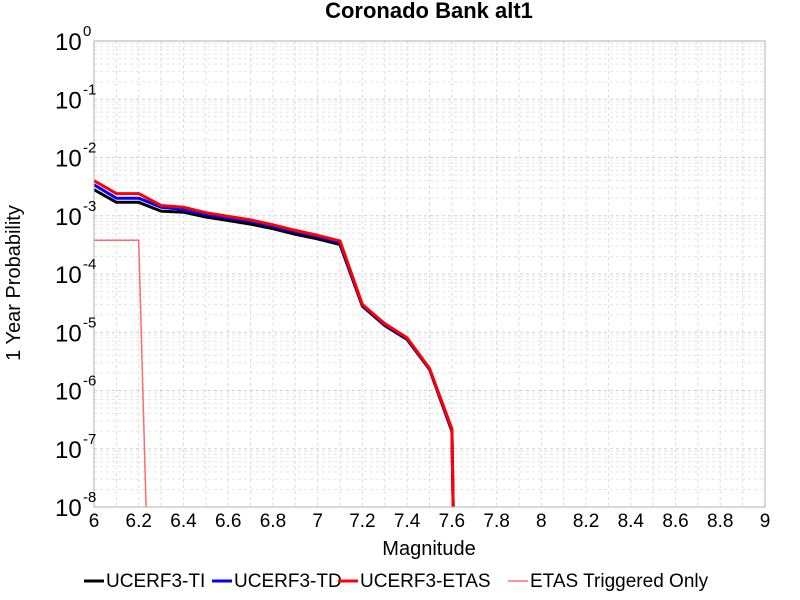 Image resolution: width=800 pixels, height=600 pixels. I want to click on x-tick-label: 7.4, so click(407, 521).